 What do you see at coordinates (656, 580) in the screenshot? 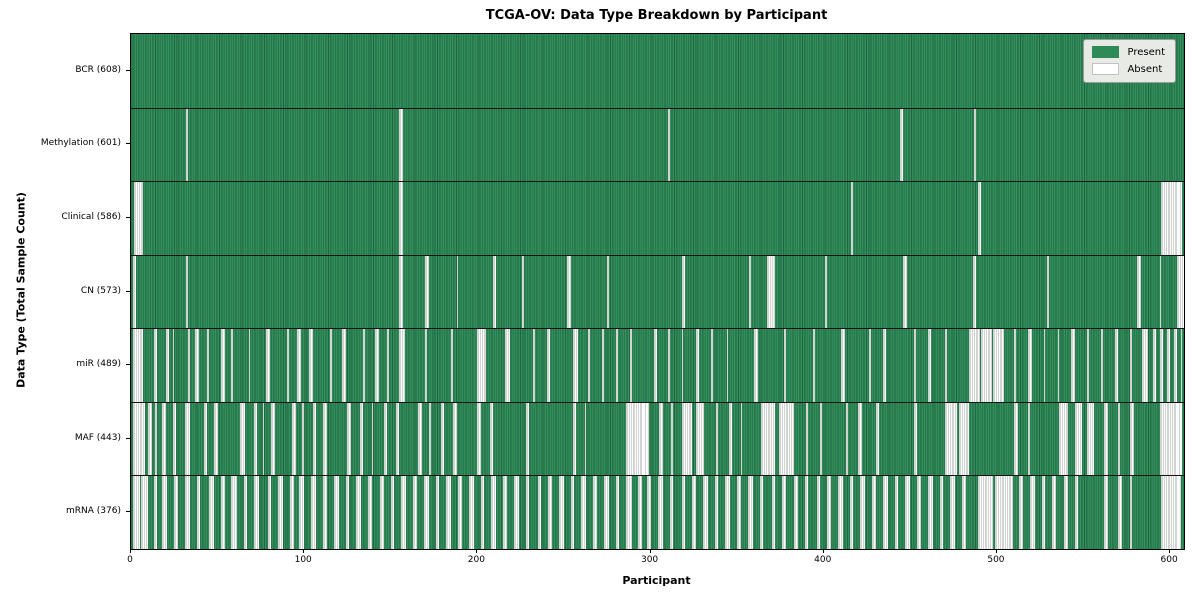
I see `x-axis-label: Participant` at bounding box center [656, 580].